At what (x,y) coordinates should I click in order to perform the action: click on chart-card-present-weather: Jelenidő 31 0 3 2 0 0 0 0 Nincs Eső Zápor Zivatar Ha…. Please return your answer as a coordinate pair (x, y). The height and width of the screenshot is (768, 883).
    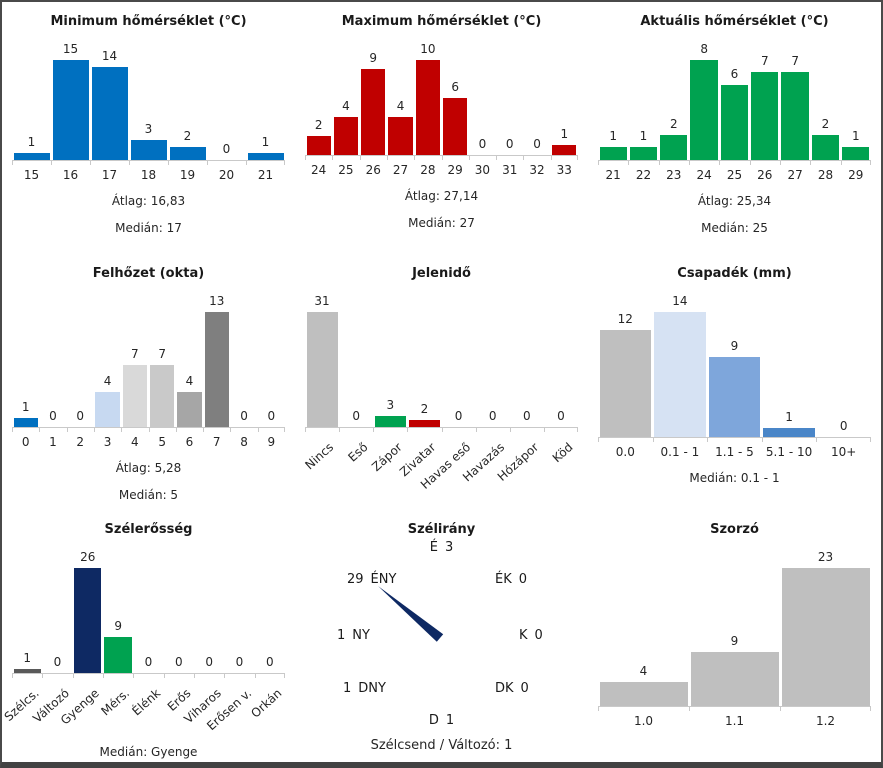
    Looking at the image, I should click on (441, 382).